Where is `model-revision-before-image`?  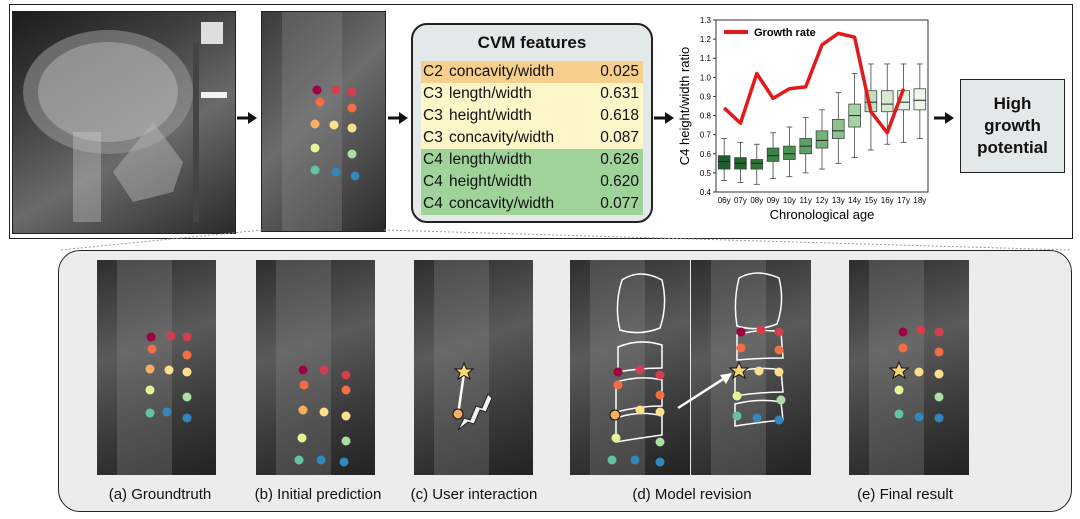 model-revision-before-image is located at coordinates (630, 367).